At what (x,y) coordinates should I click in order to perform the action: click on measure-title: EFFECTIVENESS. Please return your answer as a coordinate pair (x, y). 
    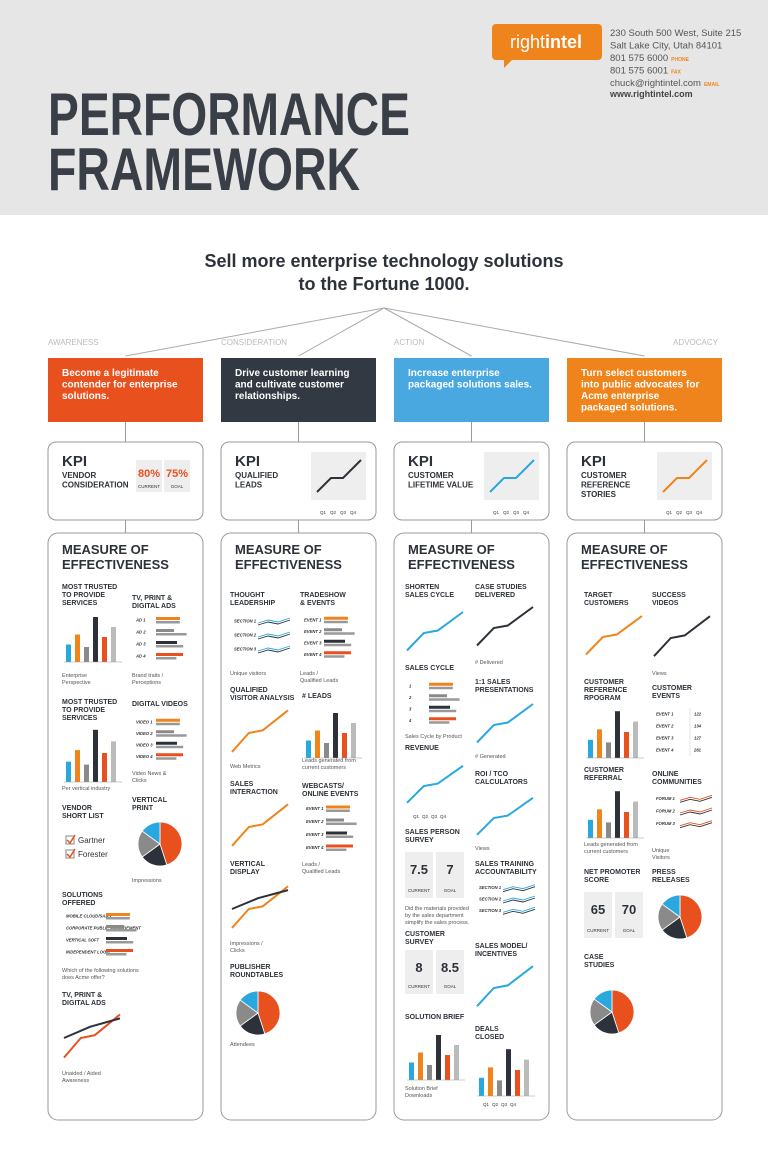
    Looking at the image, I should click on (115, 564).